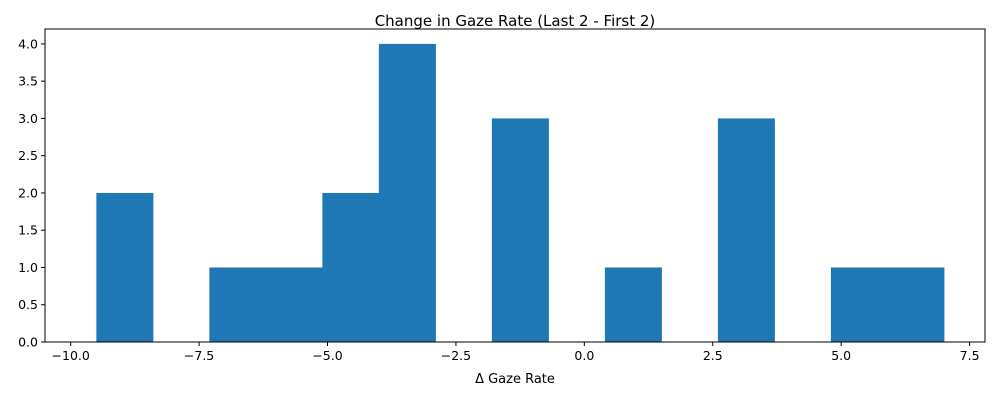 The image size is (1000, 400). I want to click on x-tick-label: −10.0, so click(71, 355).